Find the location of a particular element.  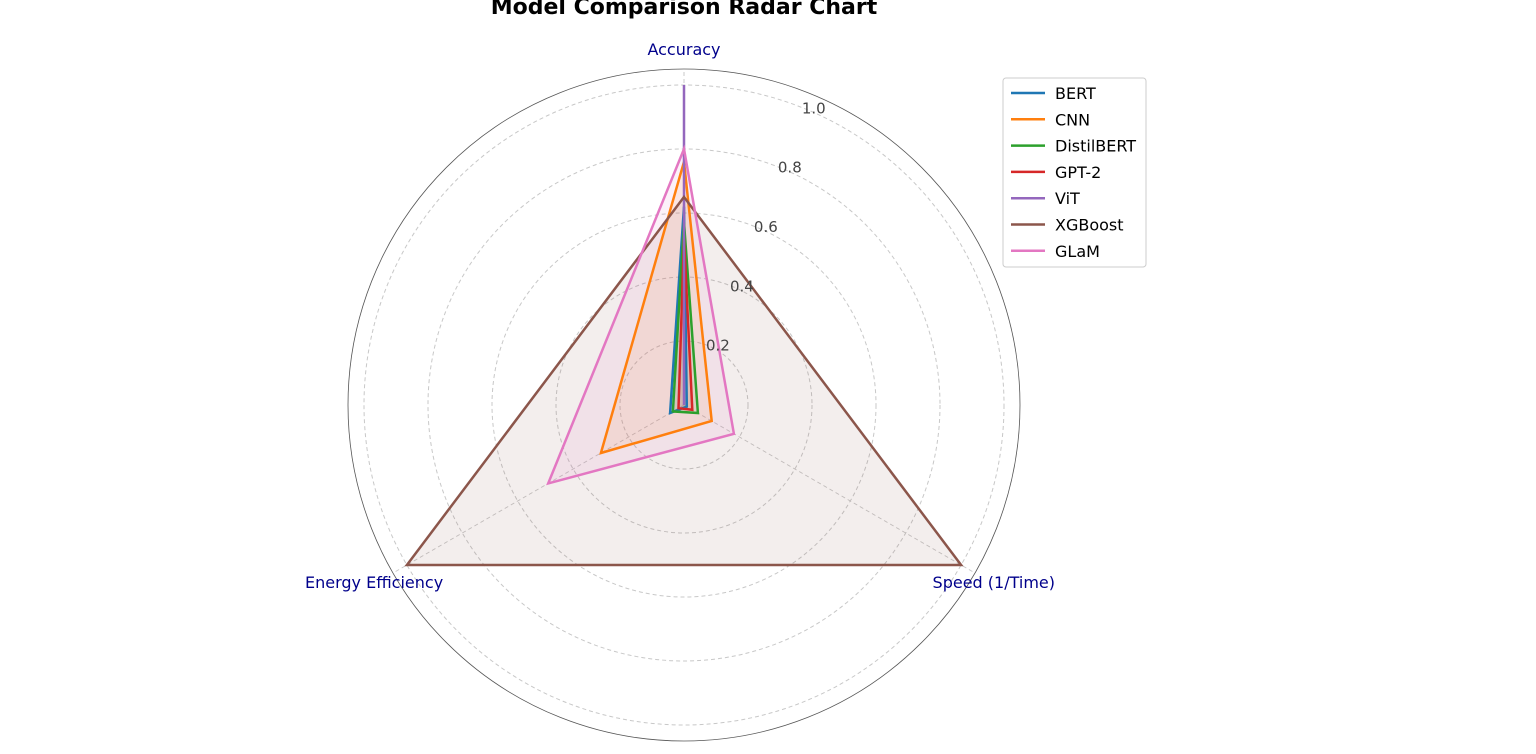

legend-frame is located at coordinates (1074, 172).